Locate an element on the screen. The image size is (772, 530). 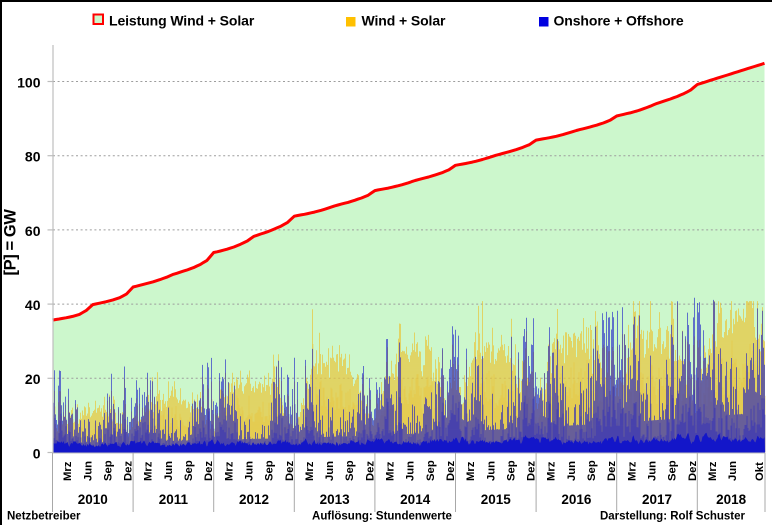
svg-text: 40 is located at coordinates (33, 305).